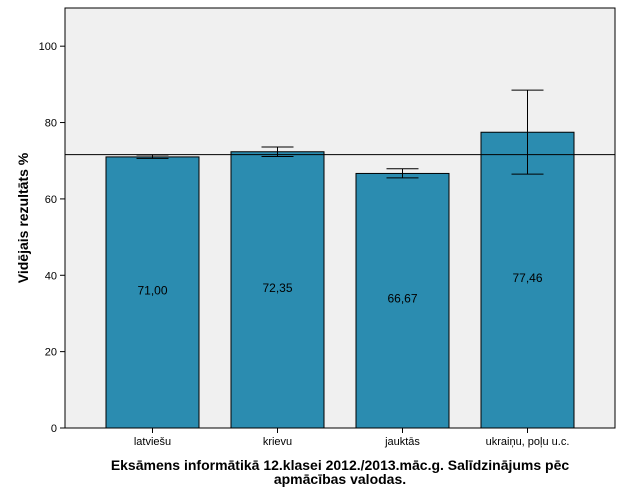  I want to click on y-tick-label-4: 80, so click(51, 124).